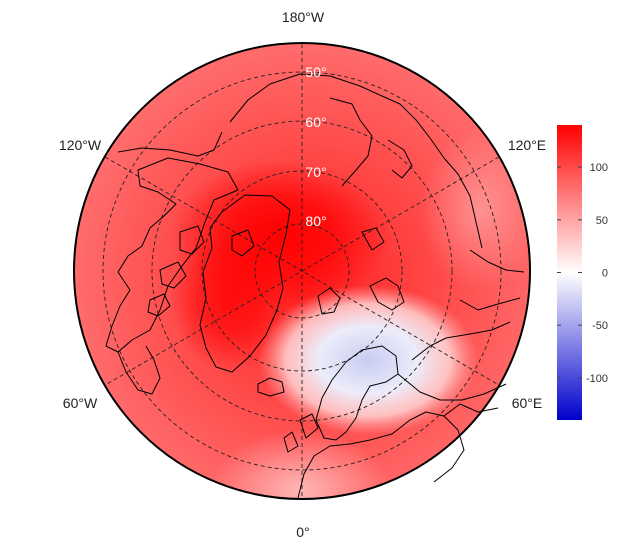 Image resolution: width=625 pixels, height=552 pixels. I want to click on europe-coast, so click(381, 455).